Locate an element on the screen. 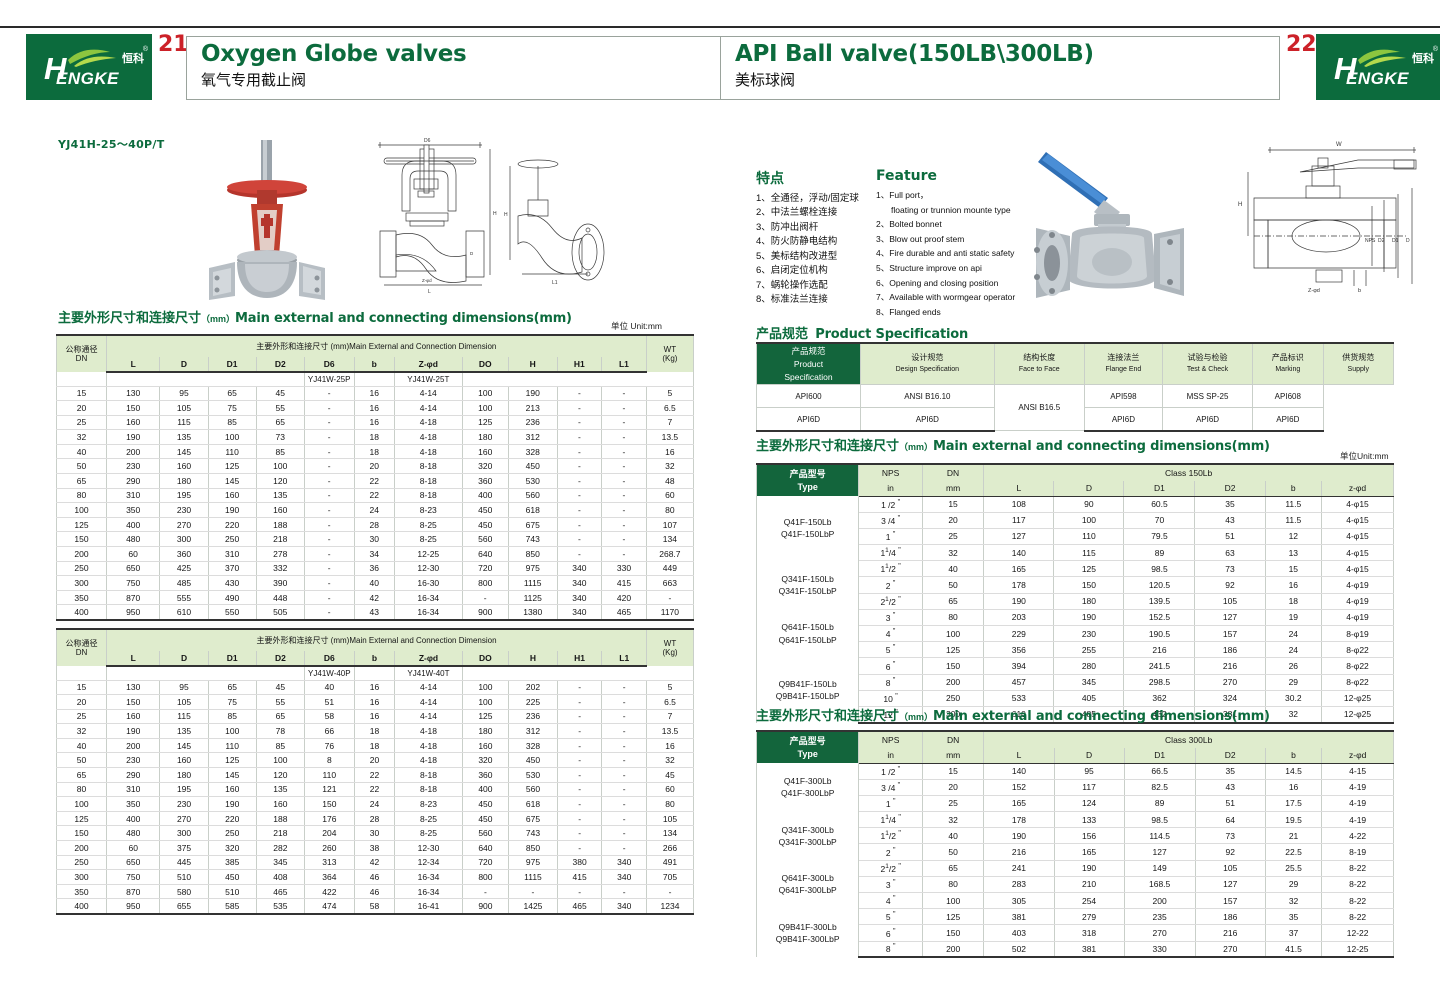  table-cell: 25.5 is located at coordinates (1293, 868).